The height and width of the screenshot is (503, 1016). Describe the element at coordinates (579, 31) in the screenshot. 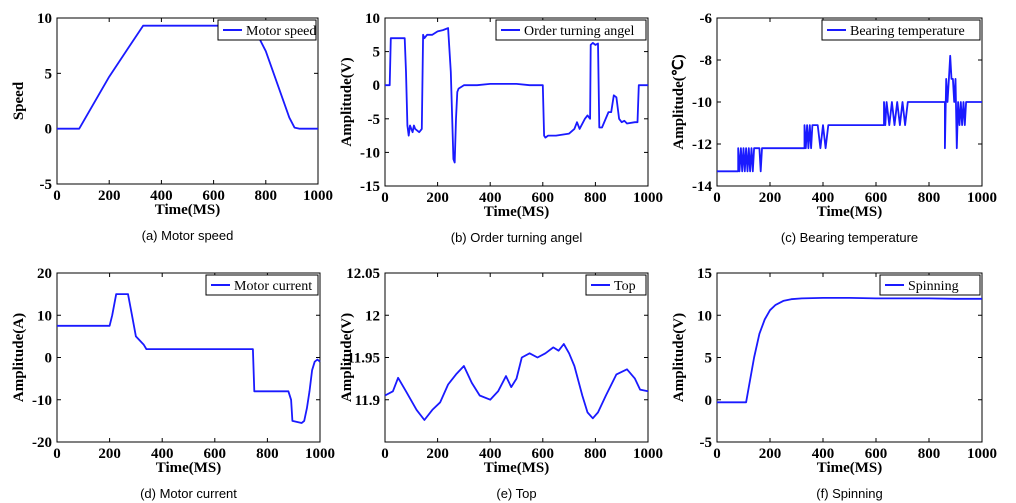

I see `legend-label: Order turning angel` at that location.